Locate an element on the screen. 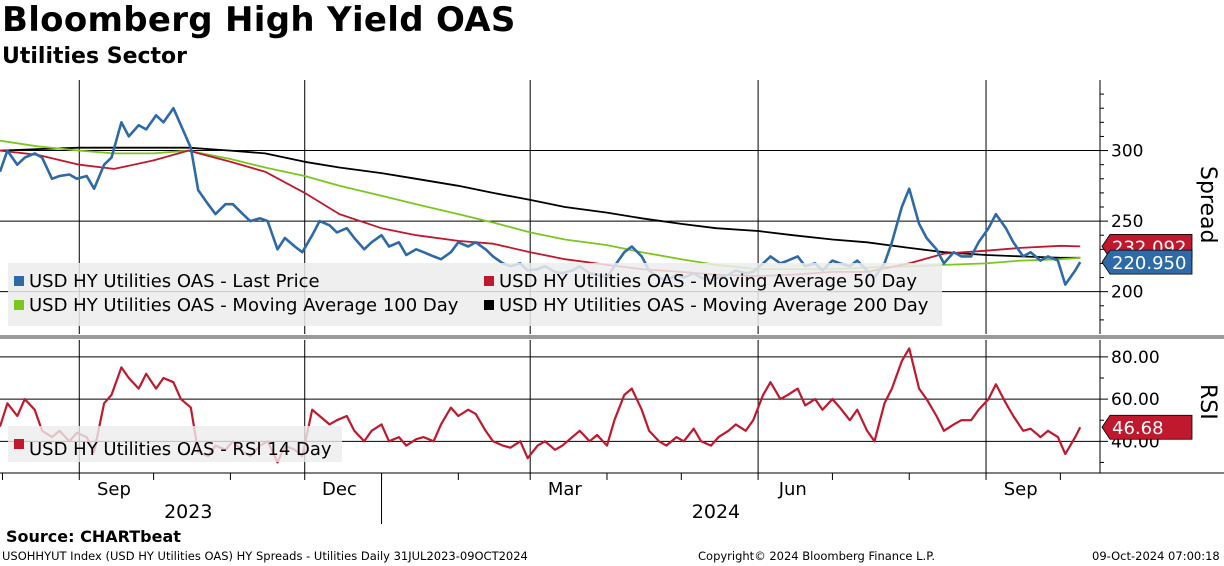 This screenshot has height=566, width=1224. rsi-value-tag-shape is located at coordinates (1147, 427).